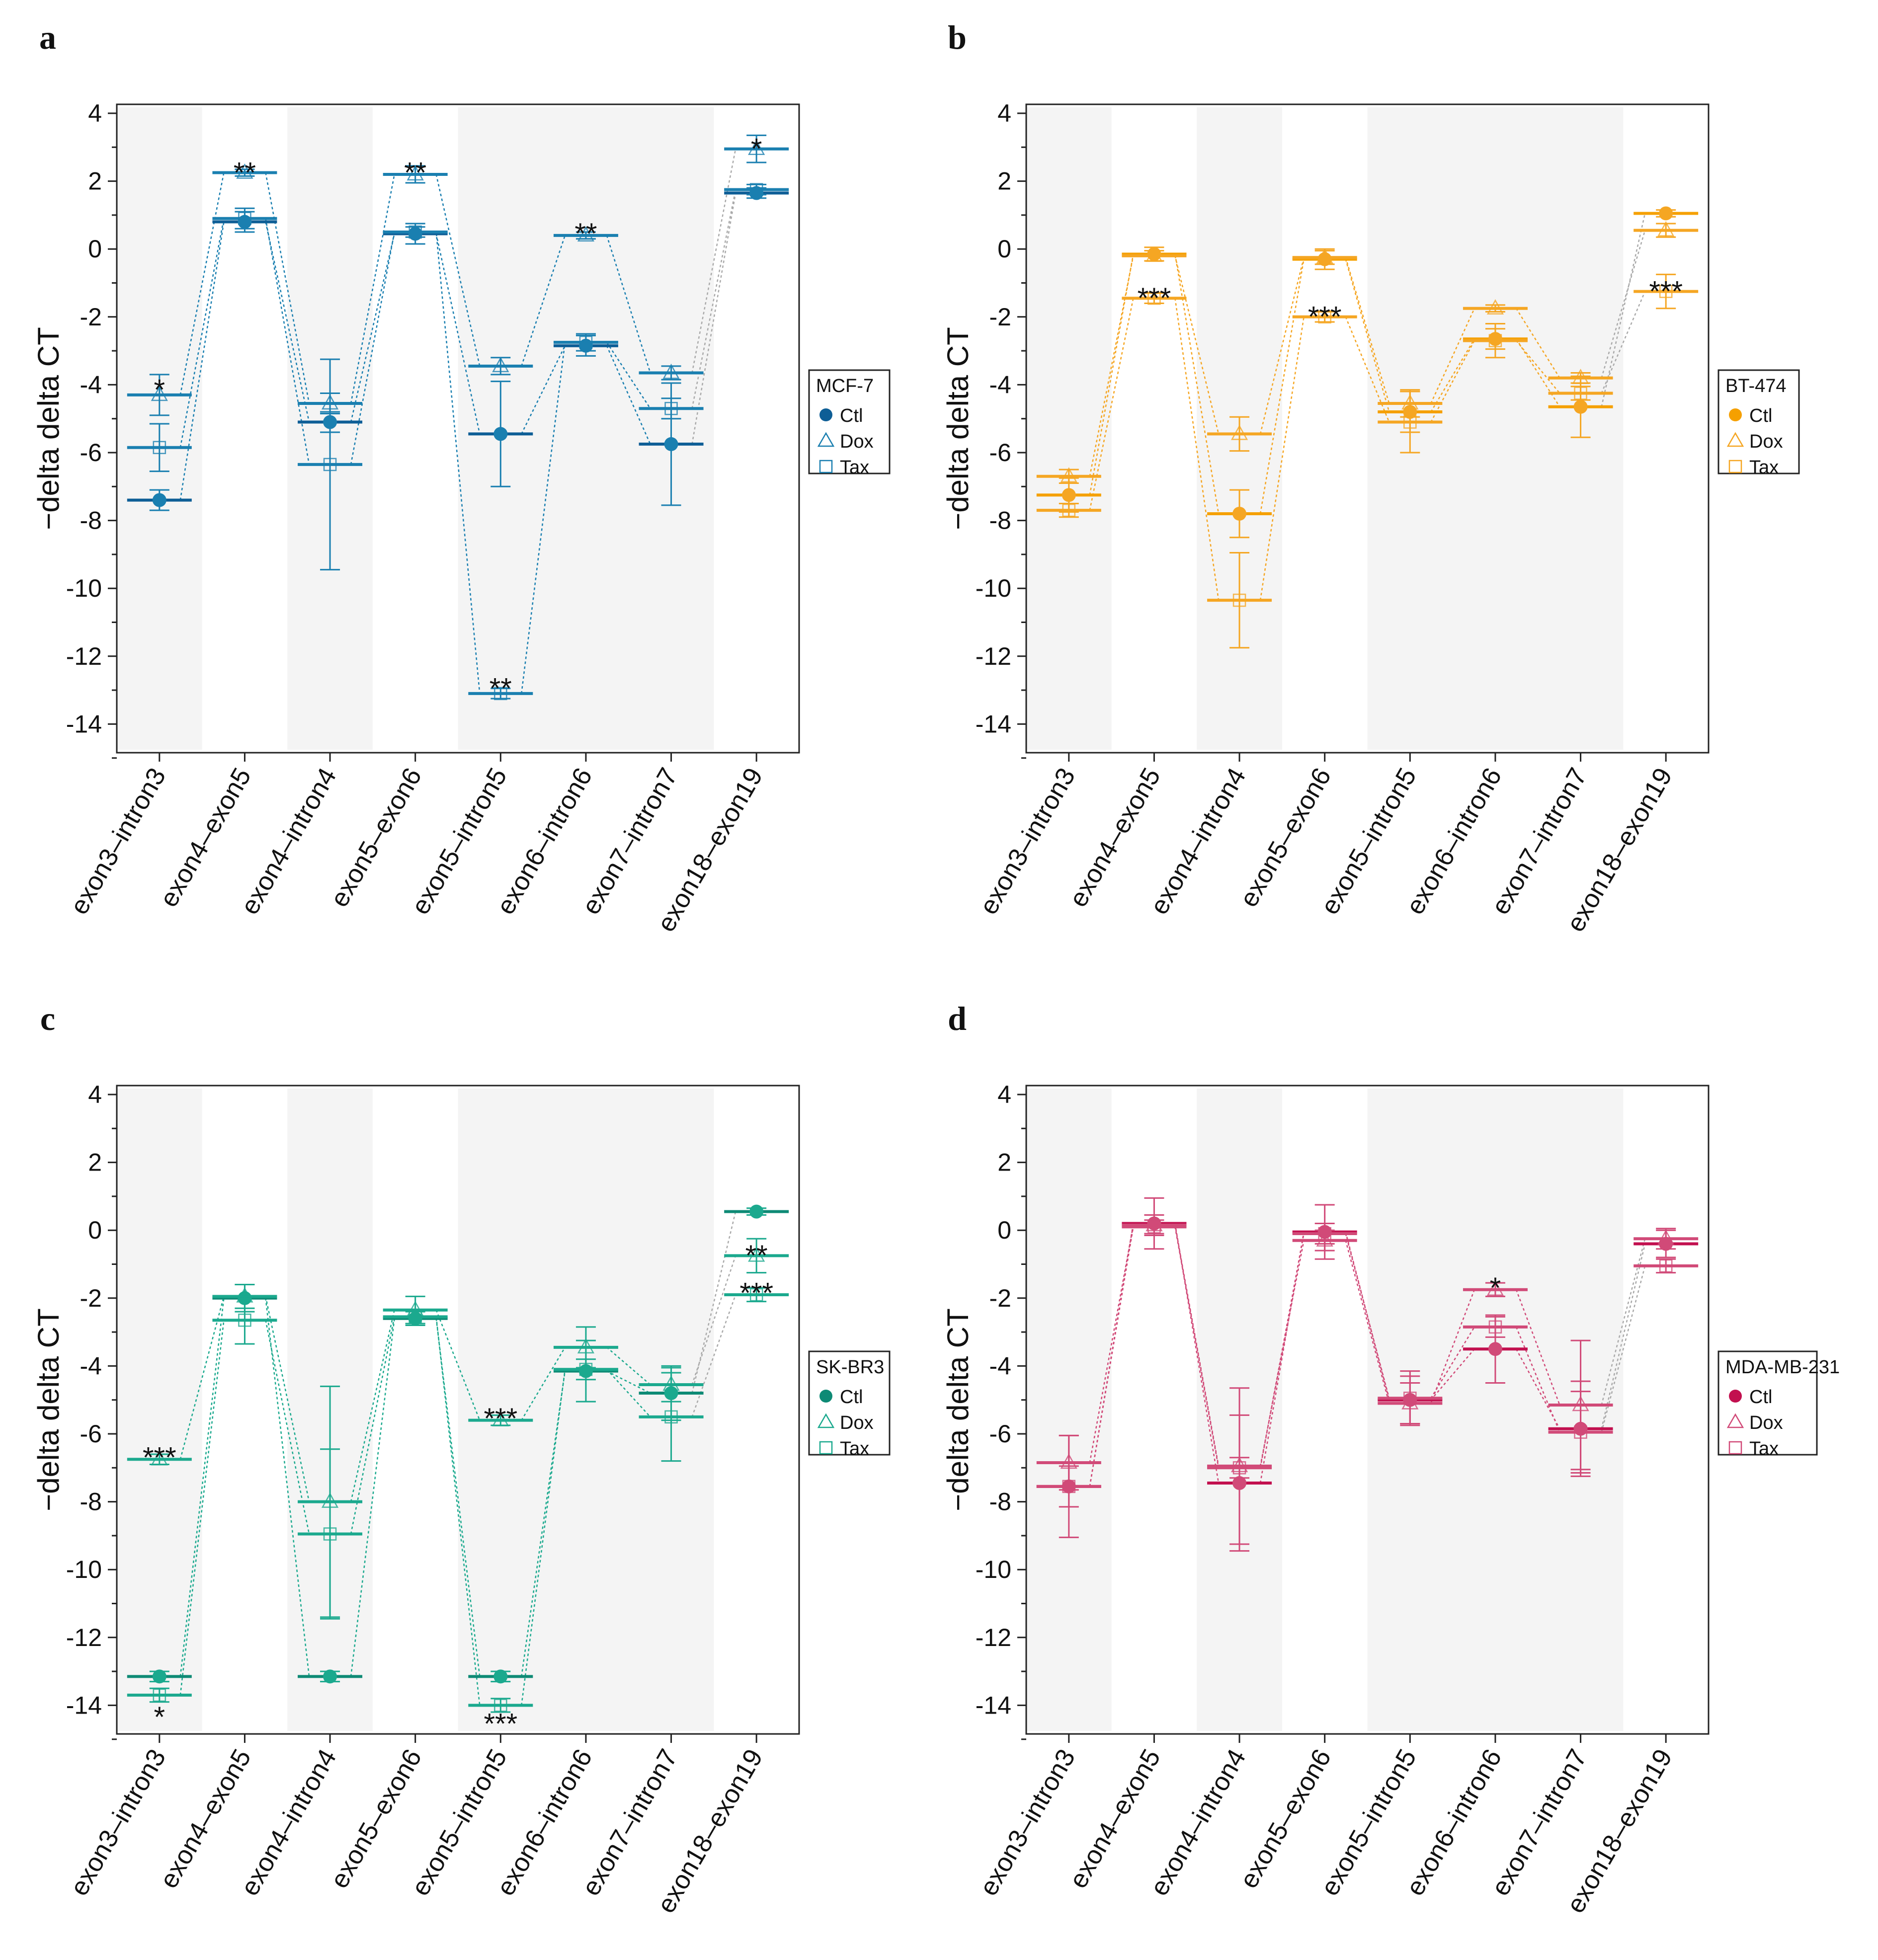  What do you see at coordinates (84, 588) in the screenshot?
I see `y-tick-label: -10` at bounding box center [84, 588].